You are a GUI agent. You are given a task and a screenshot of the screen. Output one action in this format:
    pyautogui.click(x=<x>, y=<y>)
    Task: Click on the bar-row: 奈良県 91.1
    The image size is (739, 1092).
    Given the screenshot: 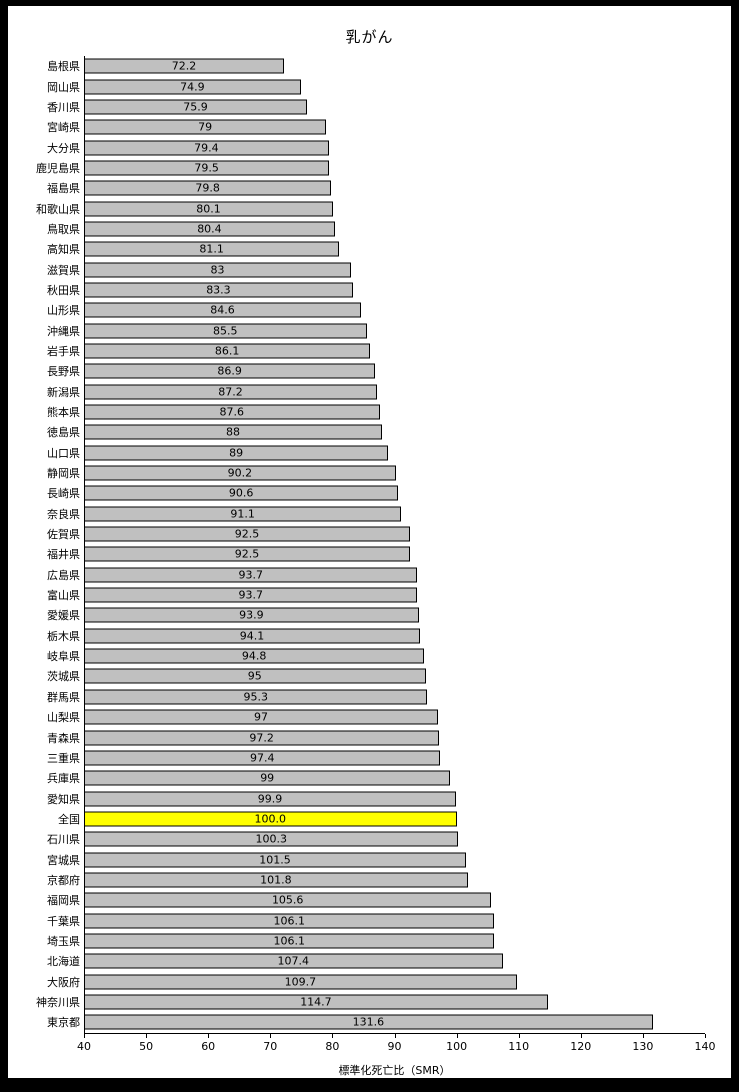 What is the action you would take?
    pyautogui.click(x=369, y=514)
    